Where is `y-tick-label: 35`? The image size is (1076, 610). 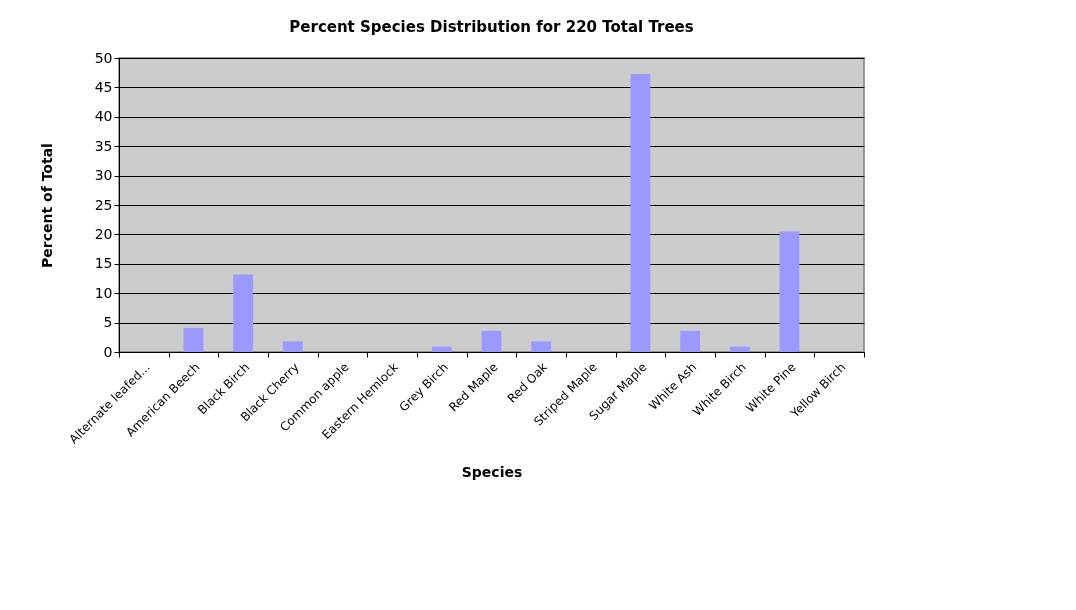 y-tick-label: 35 is located at coordinates (103, 145).